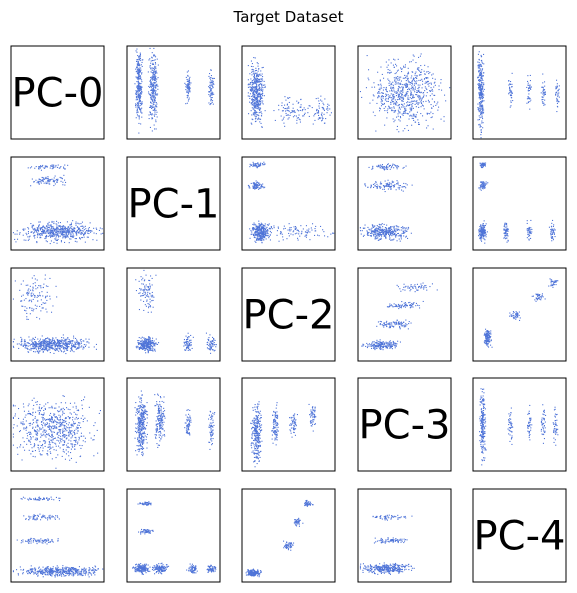 This screenshot has width=577, height=593. I want to click on panel-0-0: PC-0, so click(57, 92).